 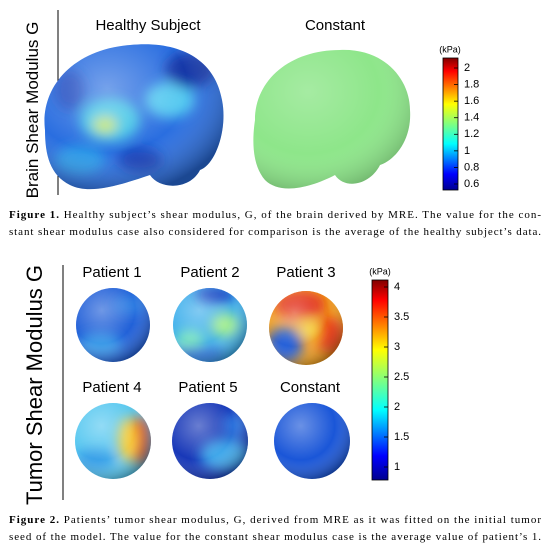 I want to click on colorbar-tick-label: 3.5, so click(x=401, y=317).